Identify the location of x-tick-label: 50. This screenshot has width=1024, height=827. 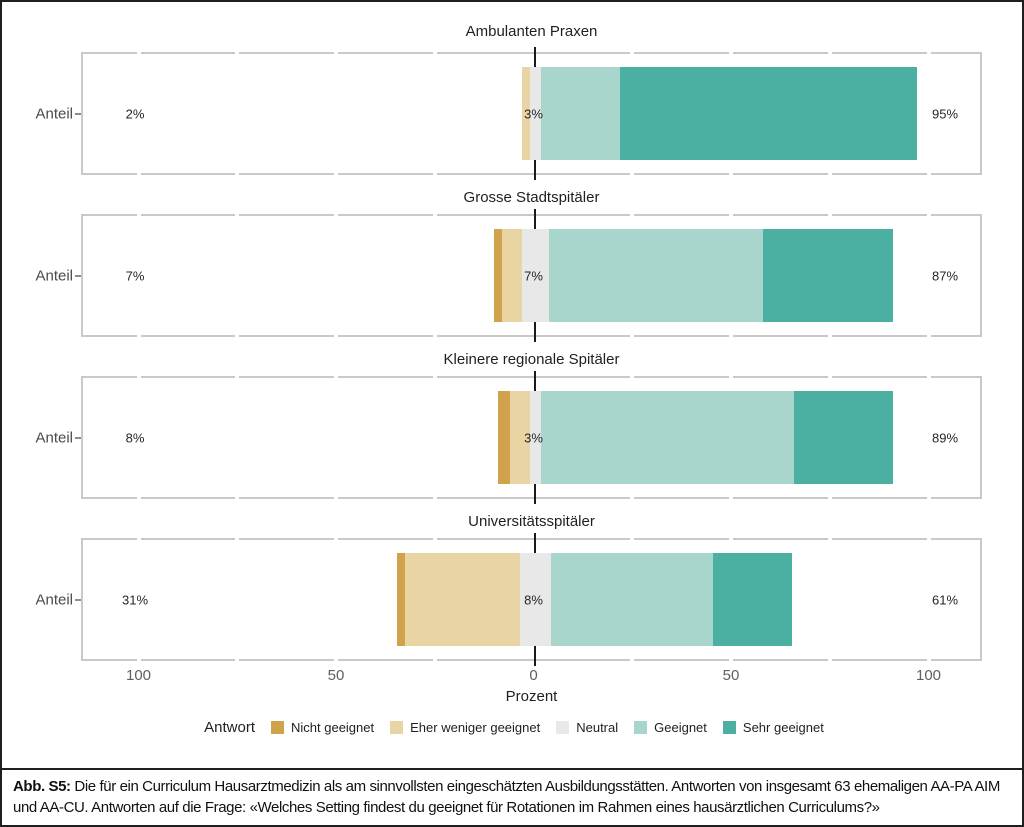
(731, 675).